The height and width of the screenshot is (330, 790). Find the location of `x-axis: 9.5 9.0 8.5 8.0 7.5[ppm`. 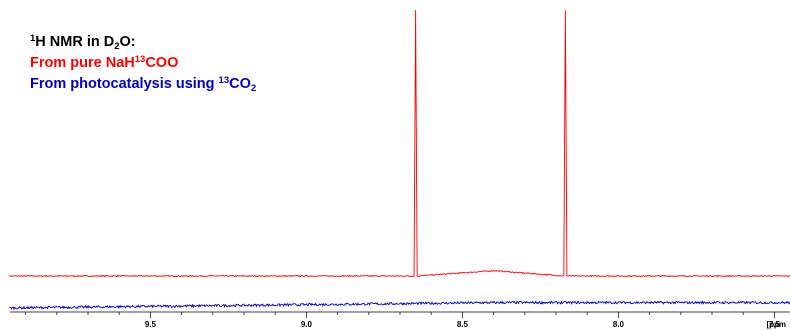

x-axis: 9.5 9.0 8.5 8.0 7.5[ppm is located at coordinates (400, 320).